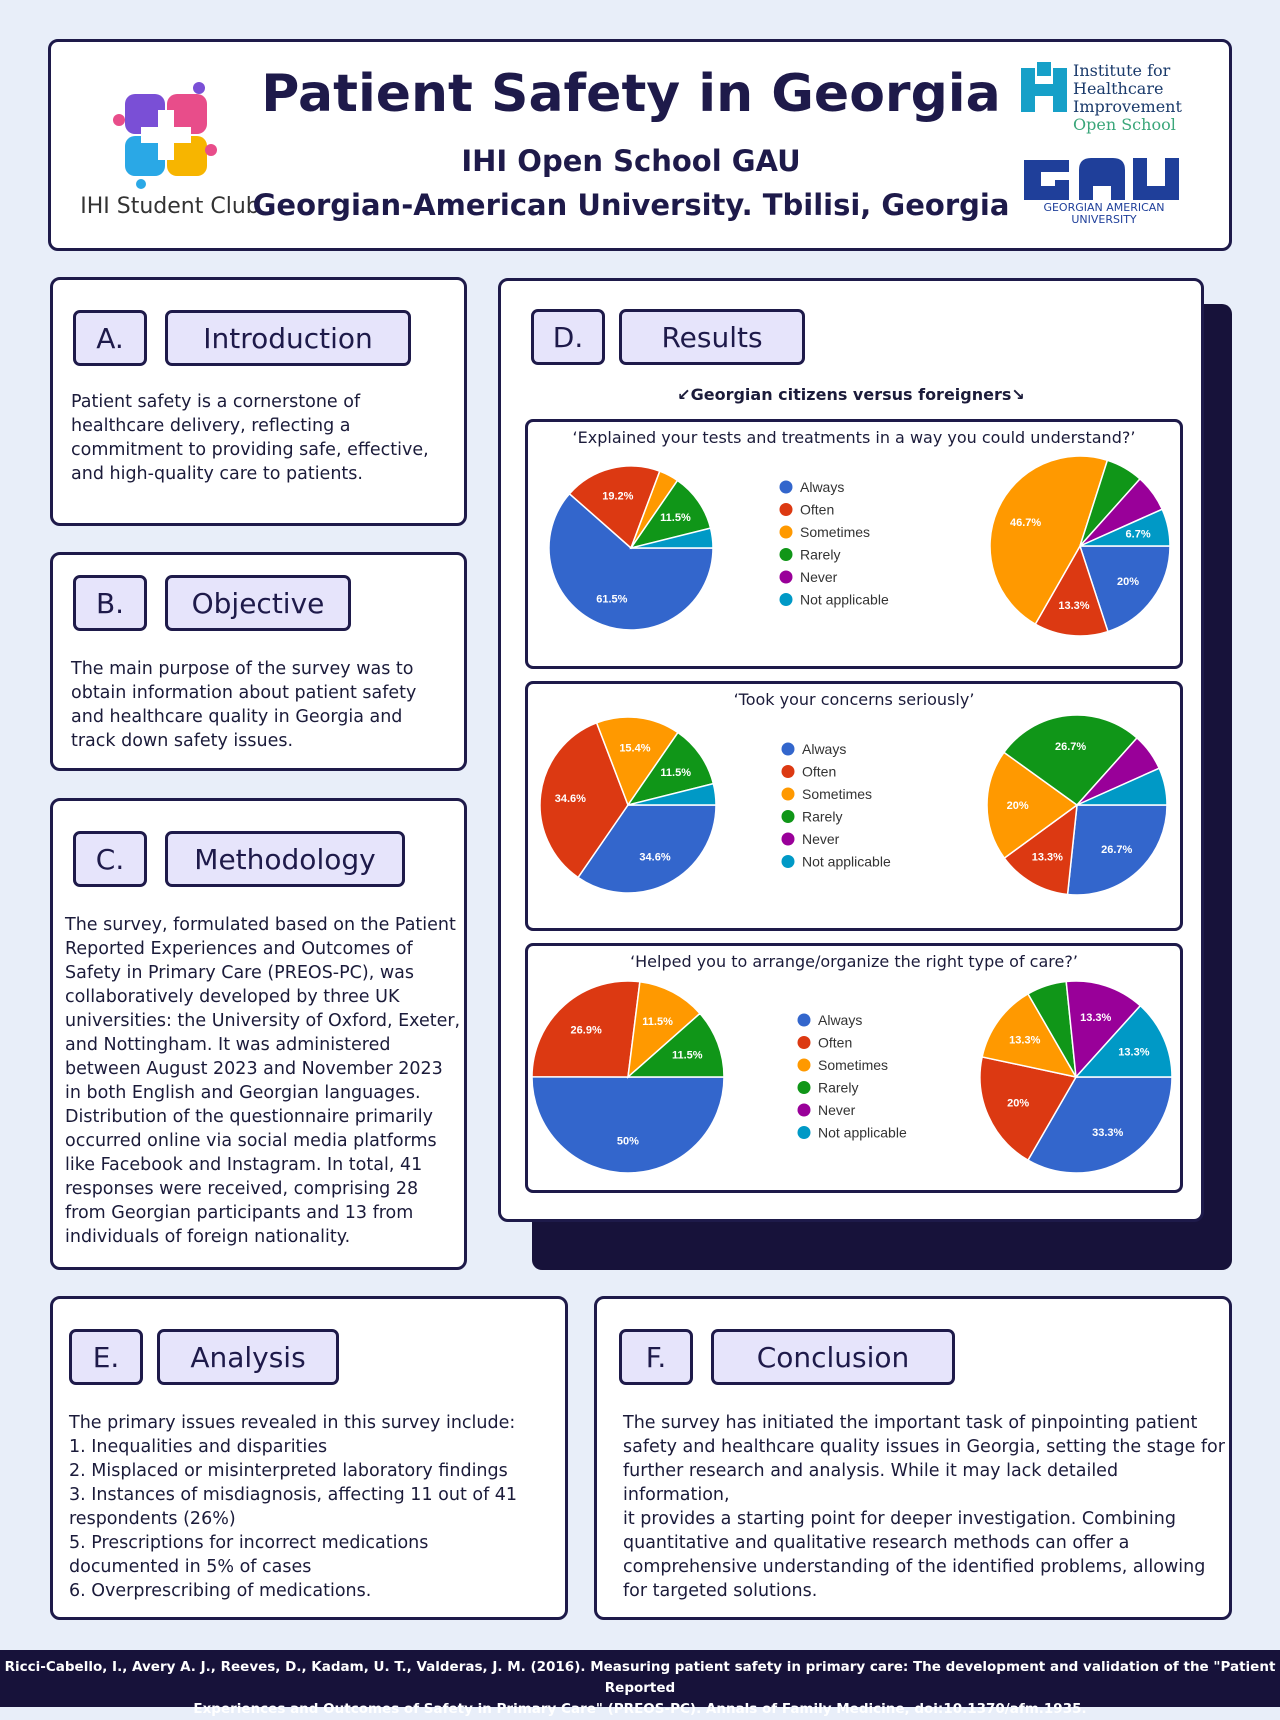  I want to click on section-letter: F., so click(656, 1357).